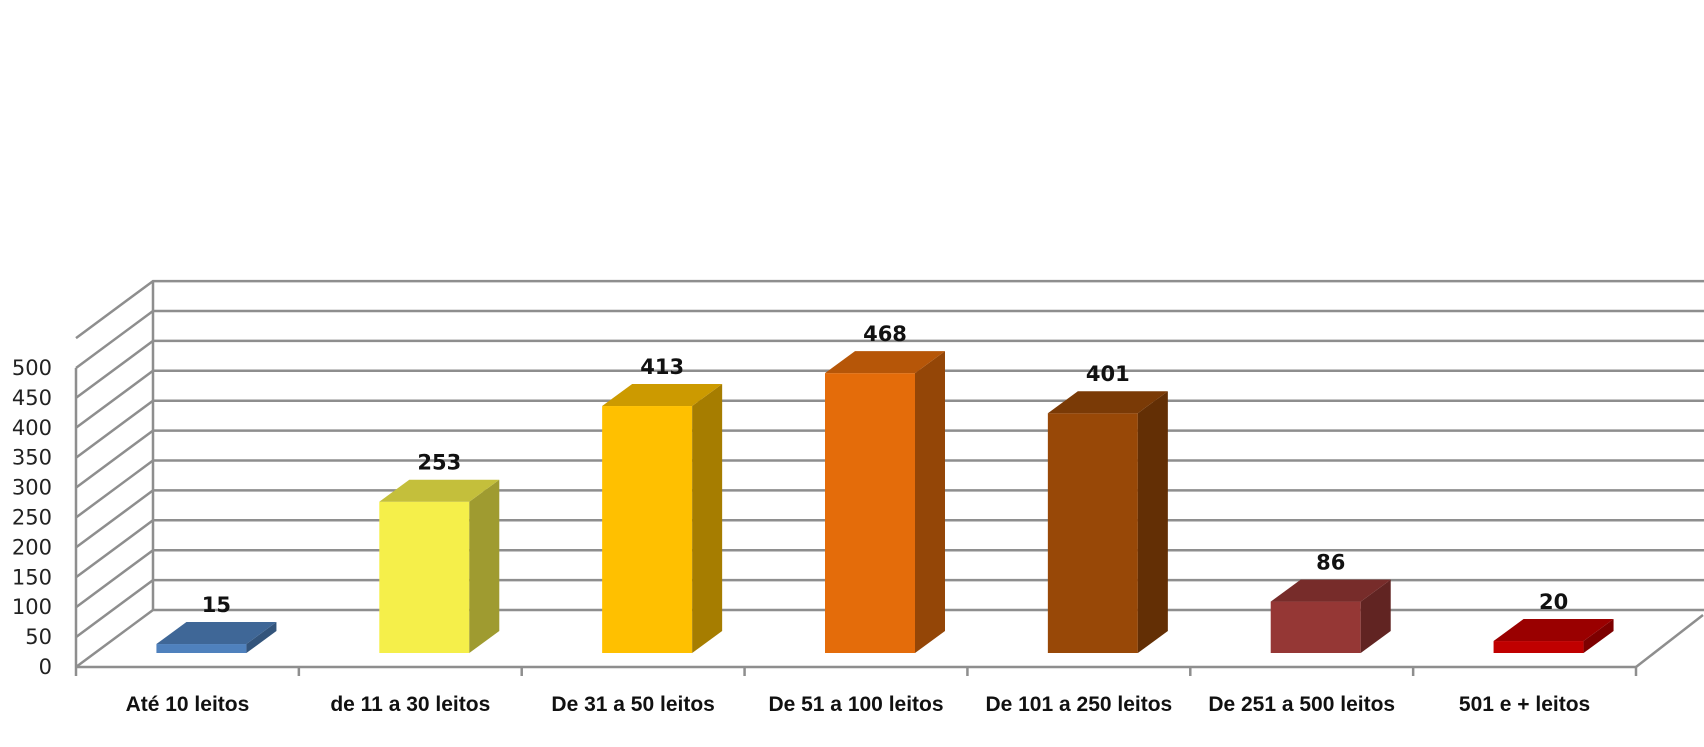 Image resolution: width=1704 pixels, height=747 pixels. What do you see at coordinates (1669, 641) in the screenshot?
I see `floor-right-edge` at bounding box center [1669, 641].